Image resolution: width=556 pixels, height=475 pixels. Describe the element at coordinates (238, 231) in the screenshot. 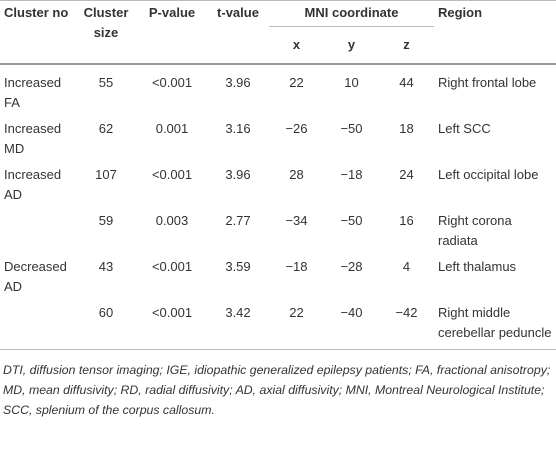

I see `table-cell: 2.77` at that location.